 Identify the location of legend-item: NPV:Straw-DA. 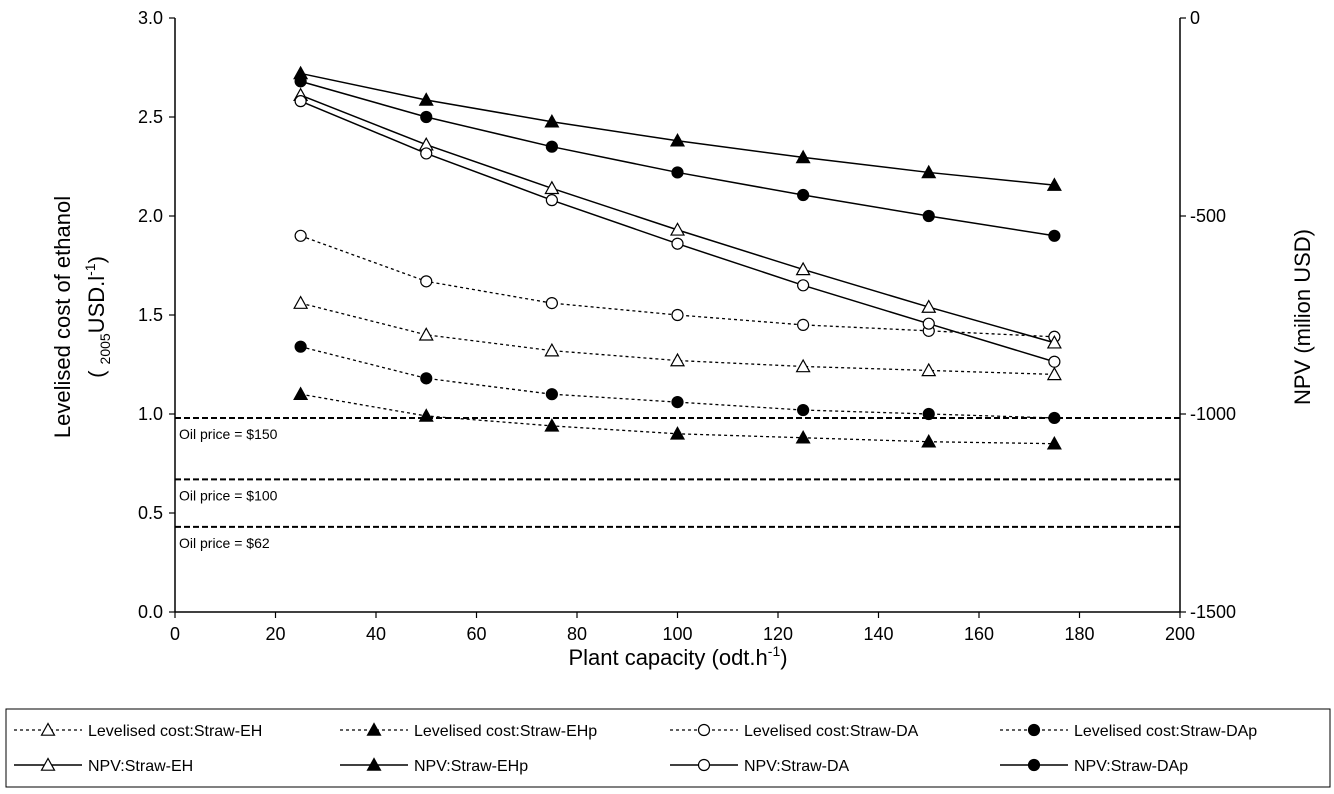
(760, 766).